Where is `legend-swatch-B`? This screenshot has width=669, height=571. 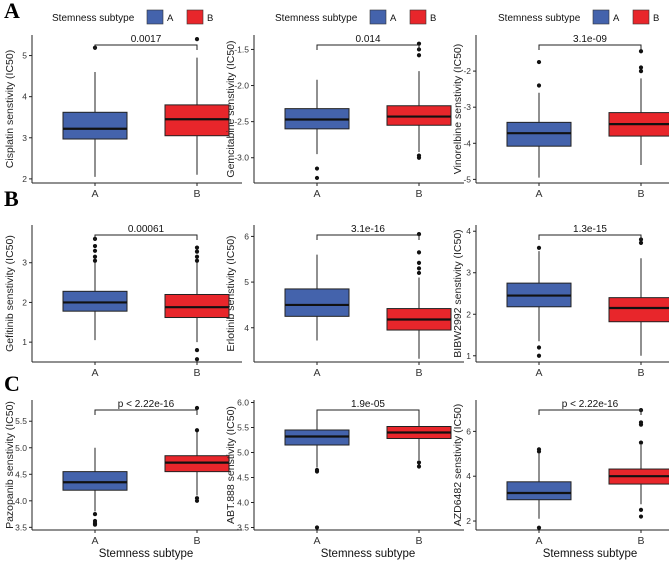 legend-swatch-B is located at coordinates (641, 17).